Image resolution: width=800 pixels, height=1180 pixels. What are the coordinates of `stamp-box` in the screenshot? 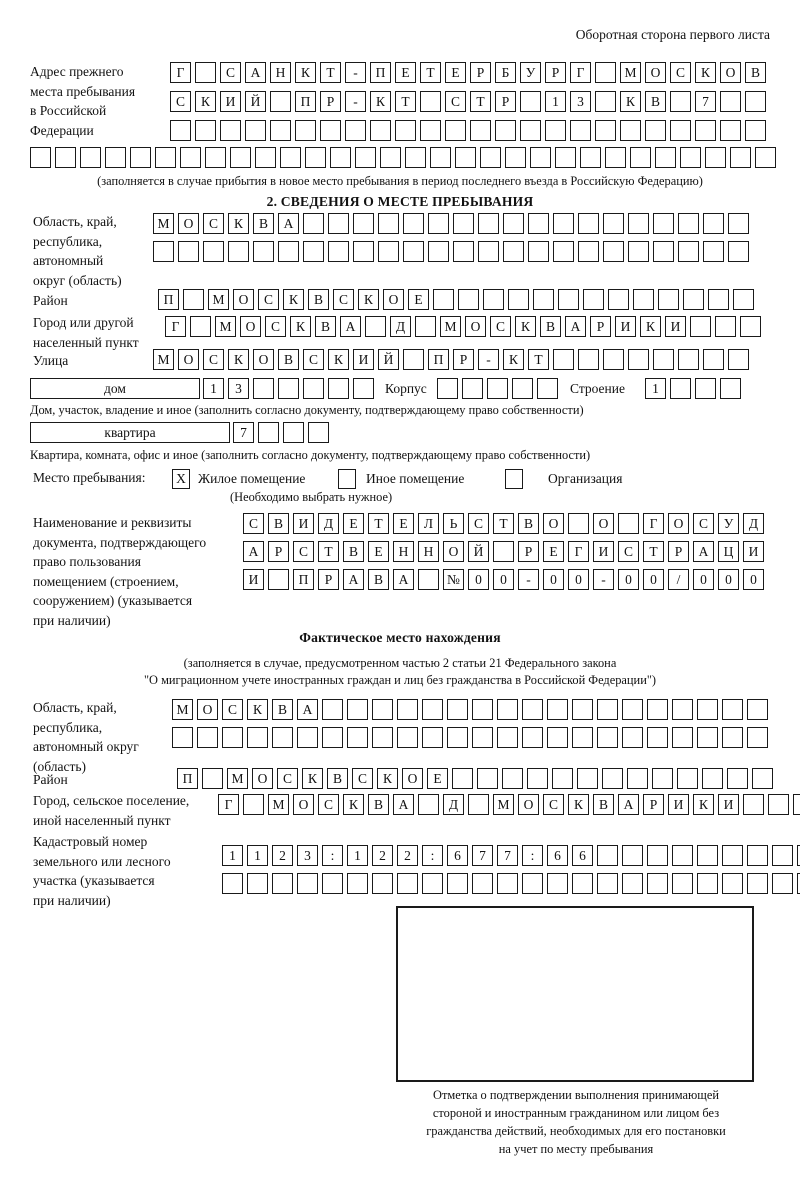 It's located at (575, 994).